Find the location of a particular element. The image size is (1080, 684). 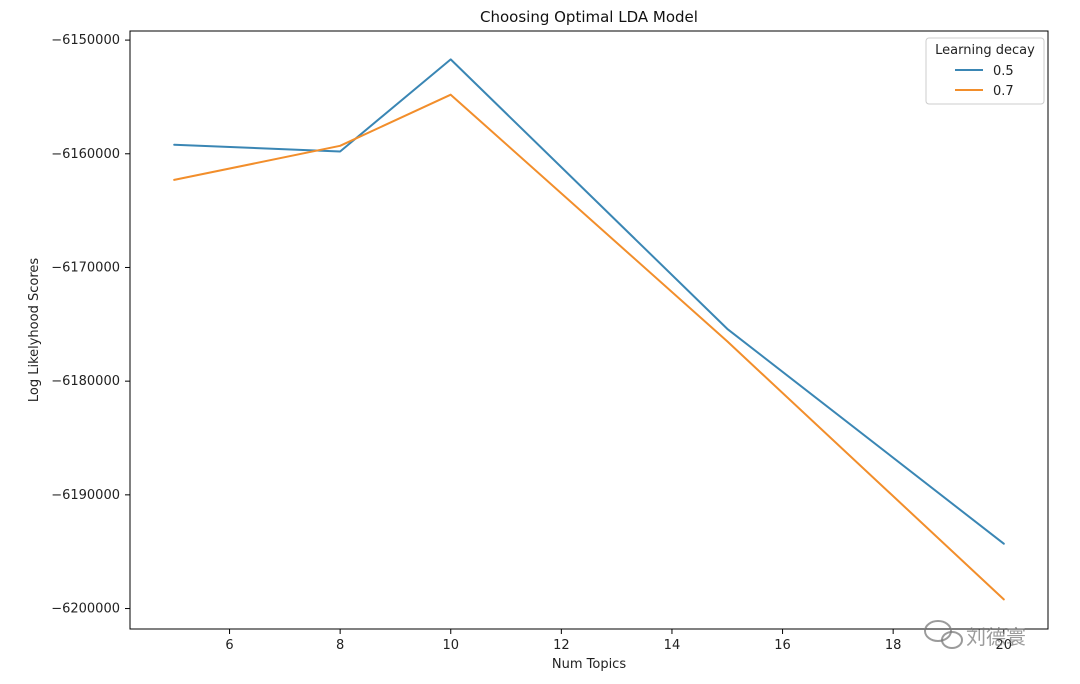

legend-label-0-7: 0.7 is located at coordinates (1003, 91).